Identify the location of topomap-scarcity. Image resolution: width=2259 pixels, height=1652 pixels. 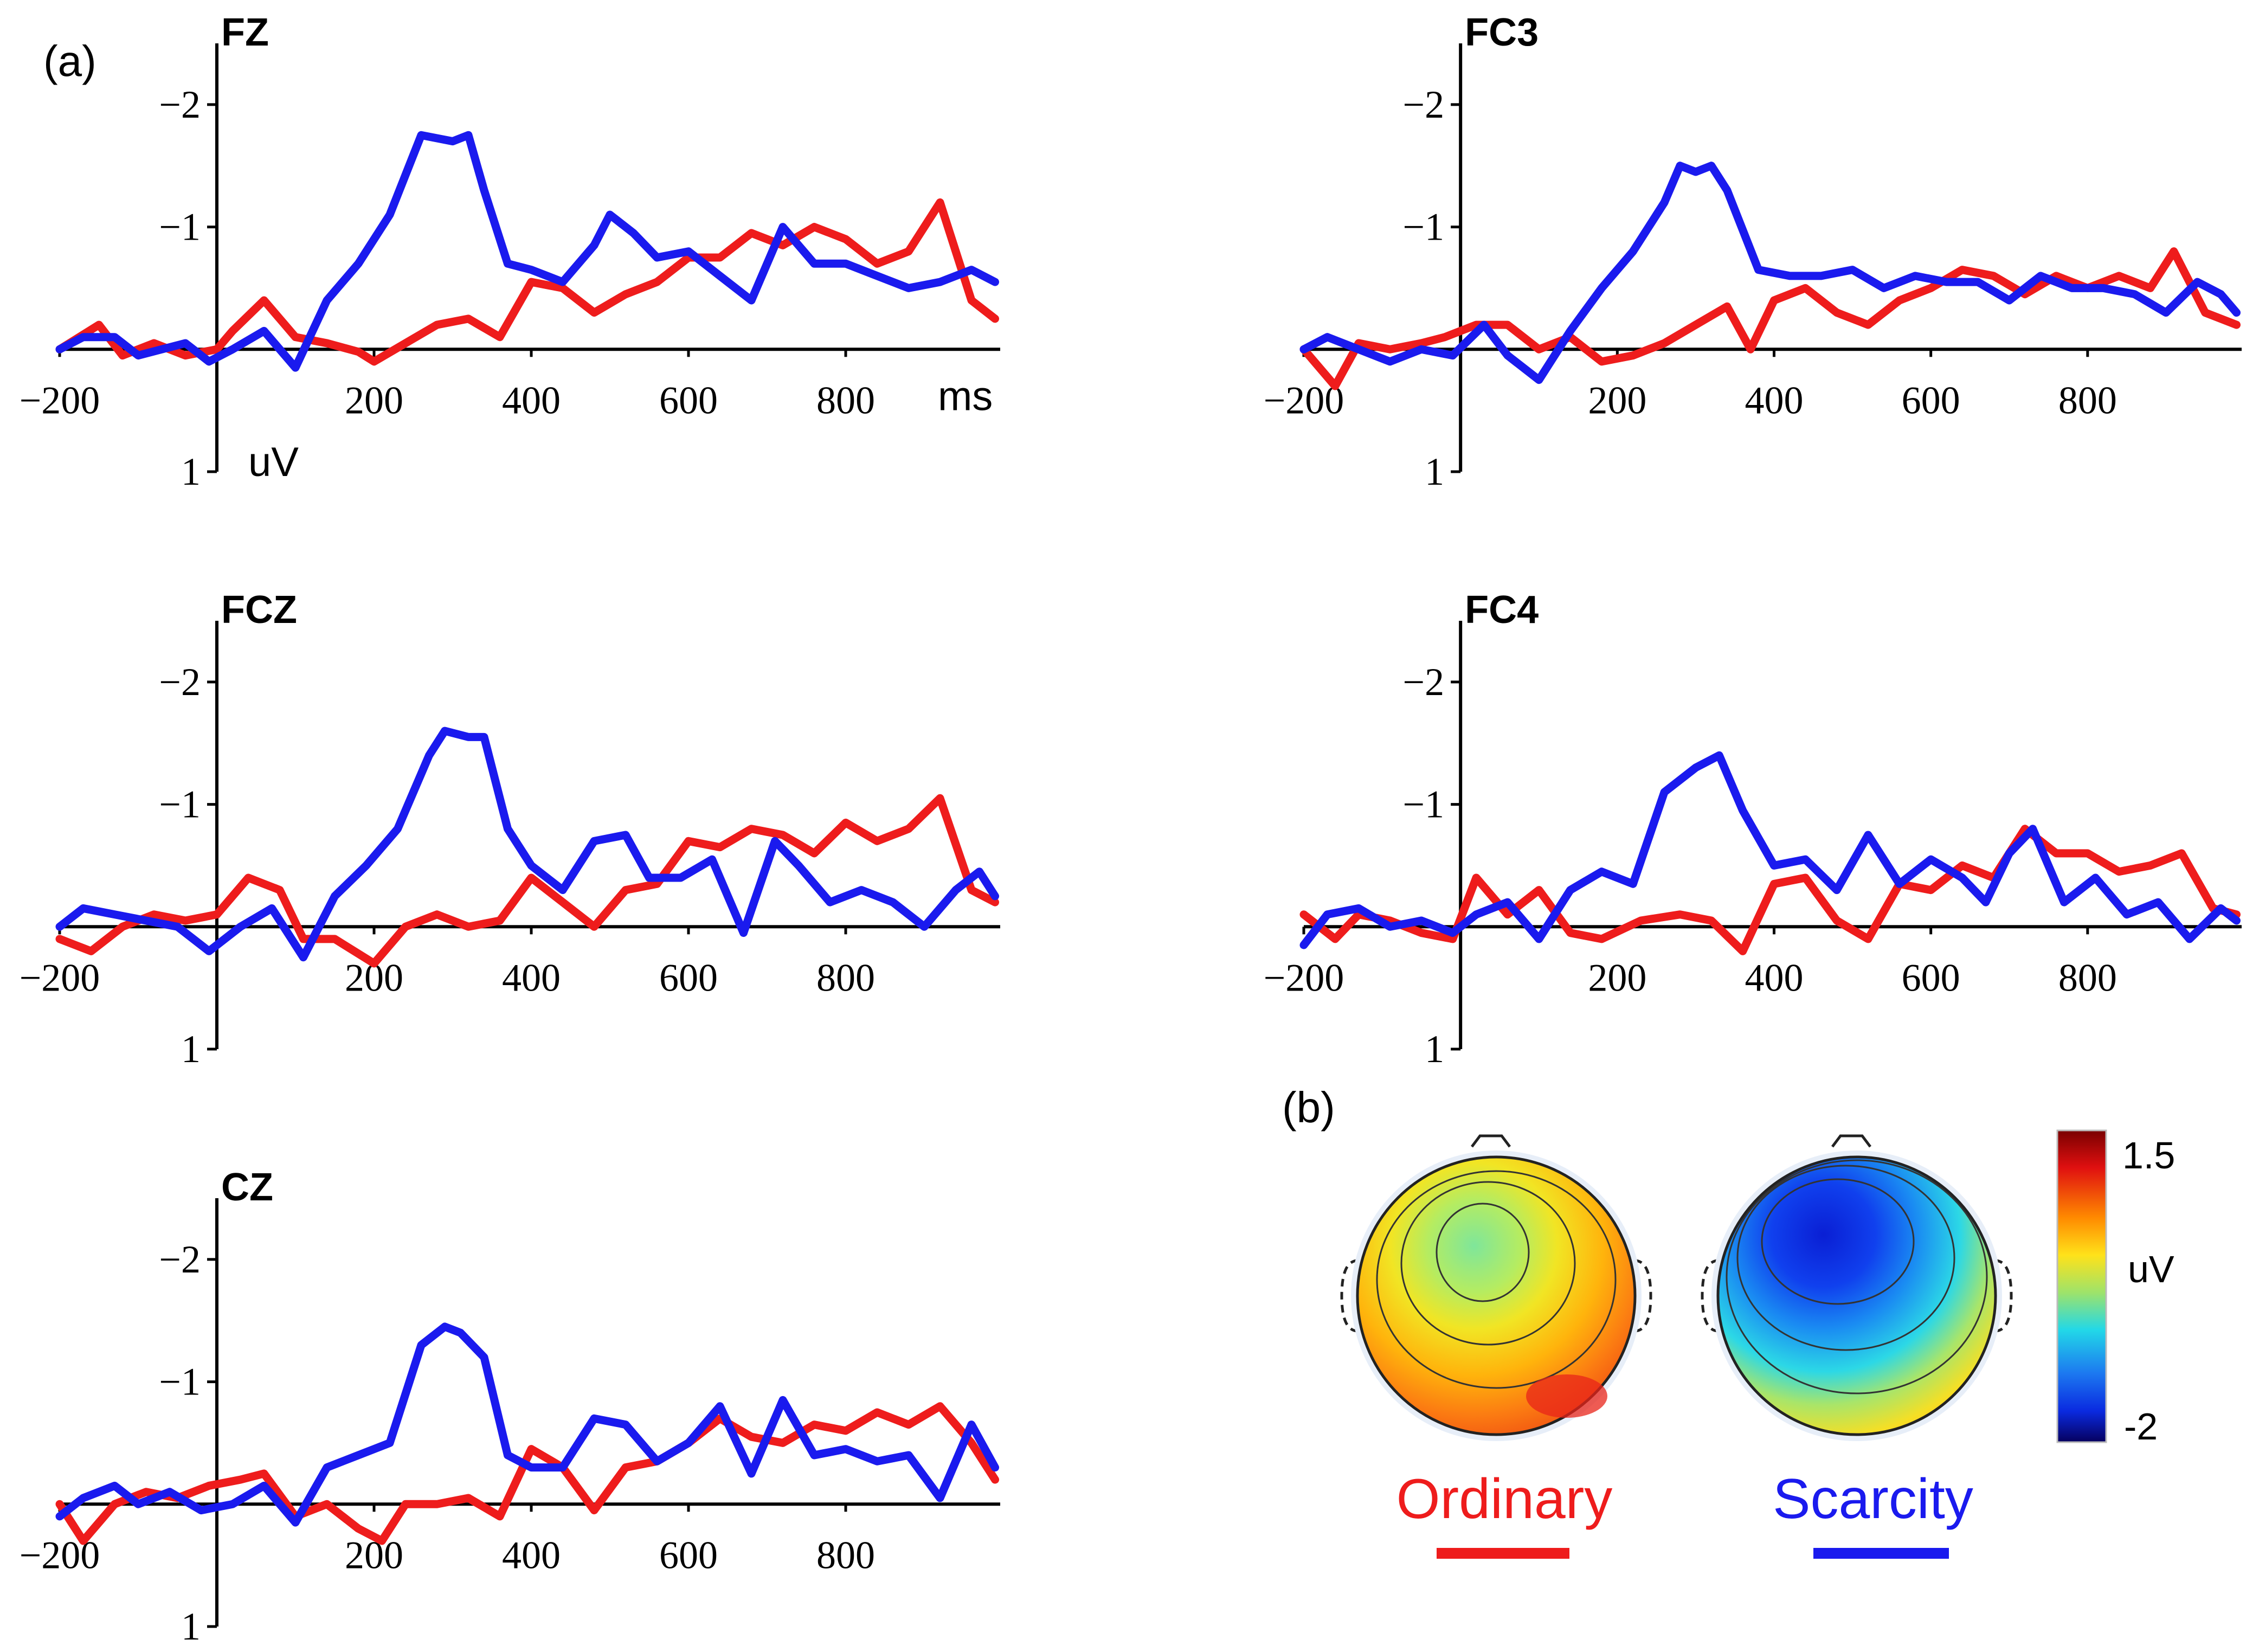
(1857, 1288).